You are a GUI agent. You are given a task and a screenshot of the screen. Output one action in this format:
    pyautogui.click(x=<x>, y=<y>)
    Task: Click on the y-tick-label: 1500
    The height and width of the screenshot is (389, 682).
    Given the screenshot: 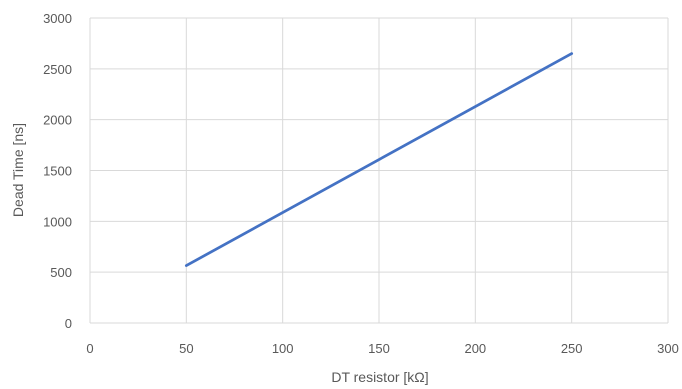 What is the action you would take?
    pyautogui.click(x=57, y=171)
    